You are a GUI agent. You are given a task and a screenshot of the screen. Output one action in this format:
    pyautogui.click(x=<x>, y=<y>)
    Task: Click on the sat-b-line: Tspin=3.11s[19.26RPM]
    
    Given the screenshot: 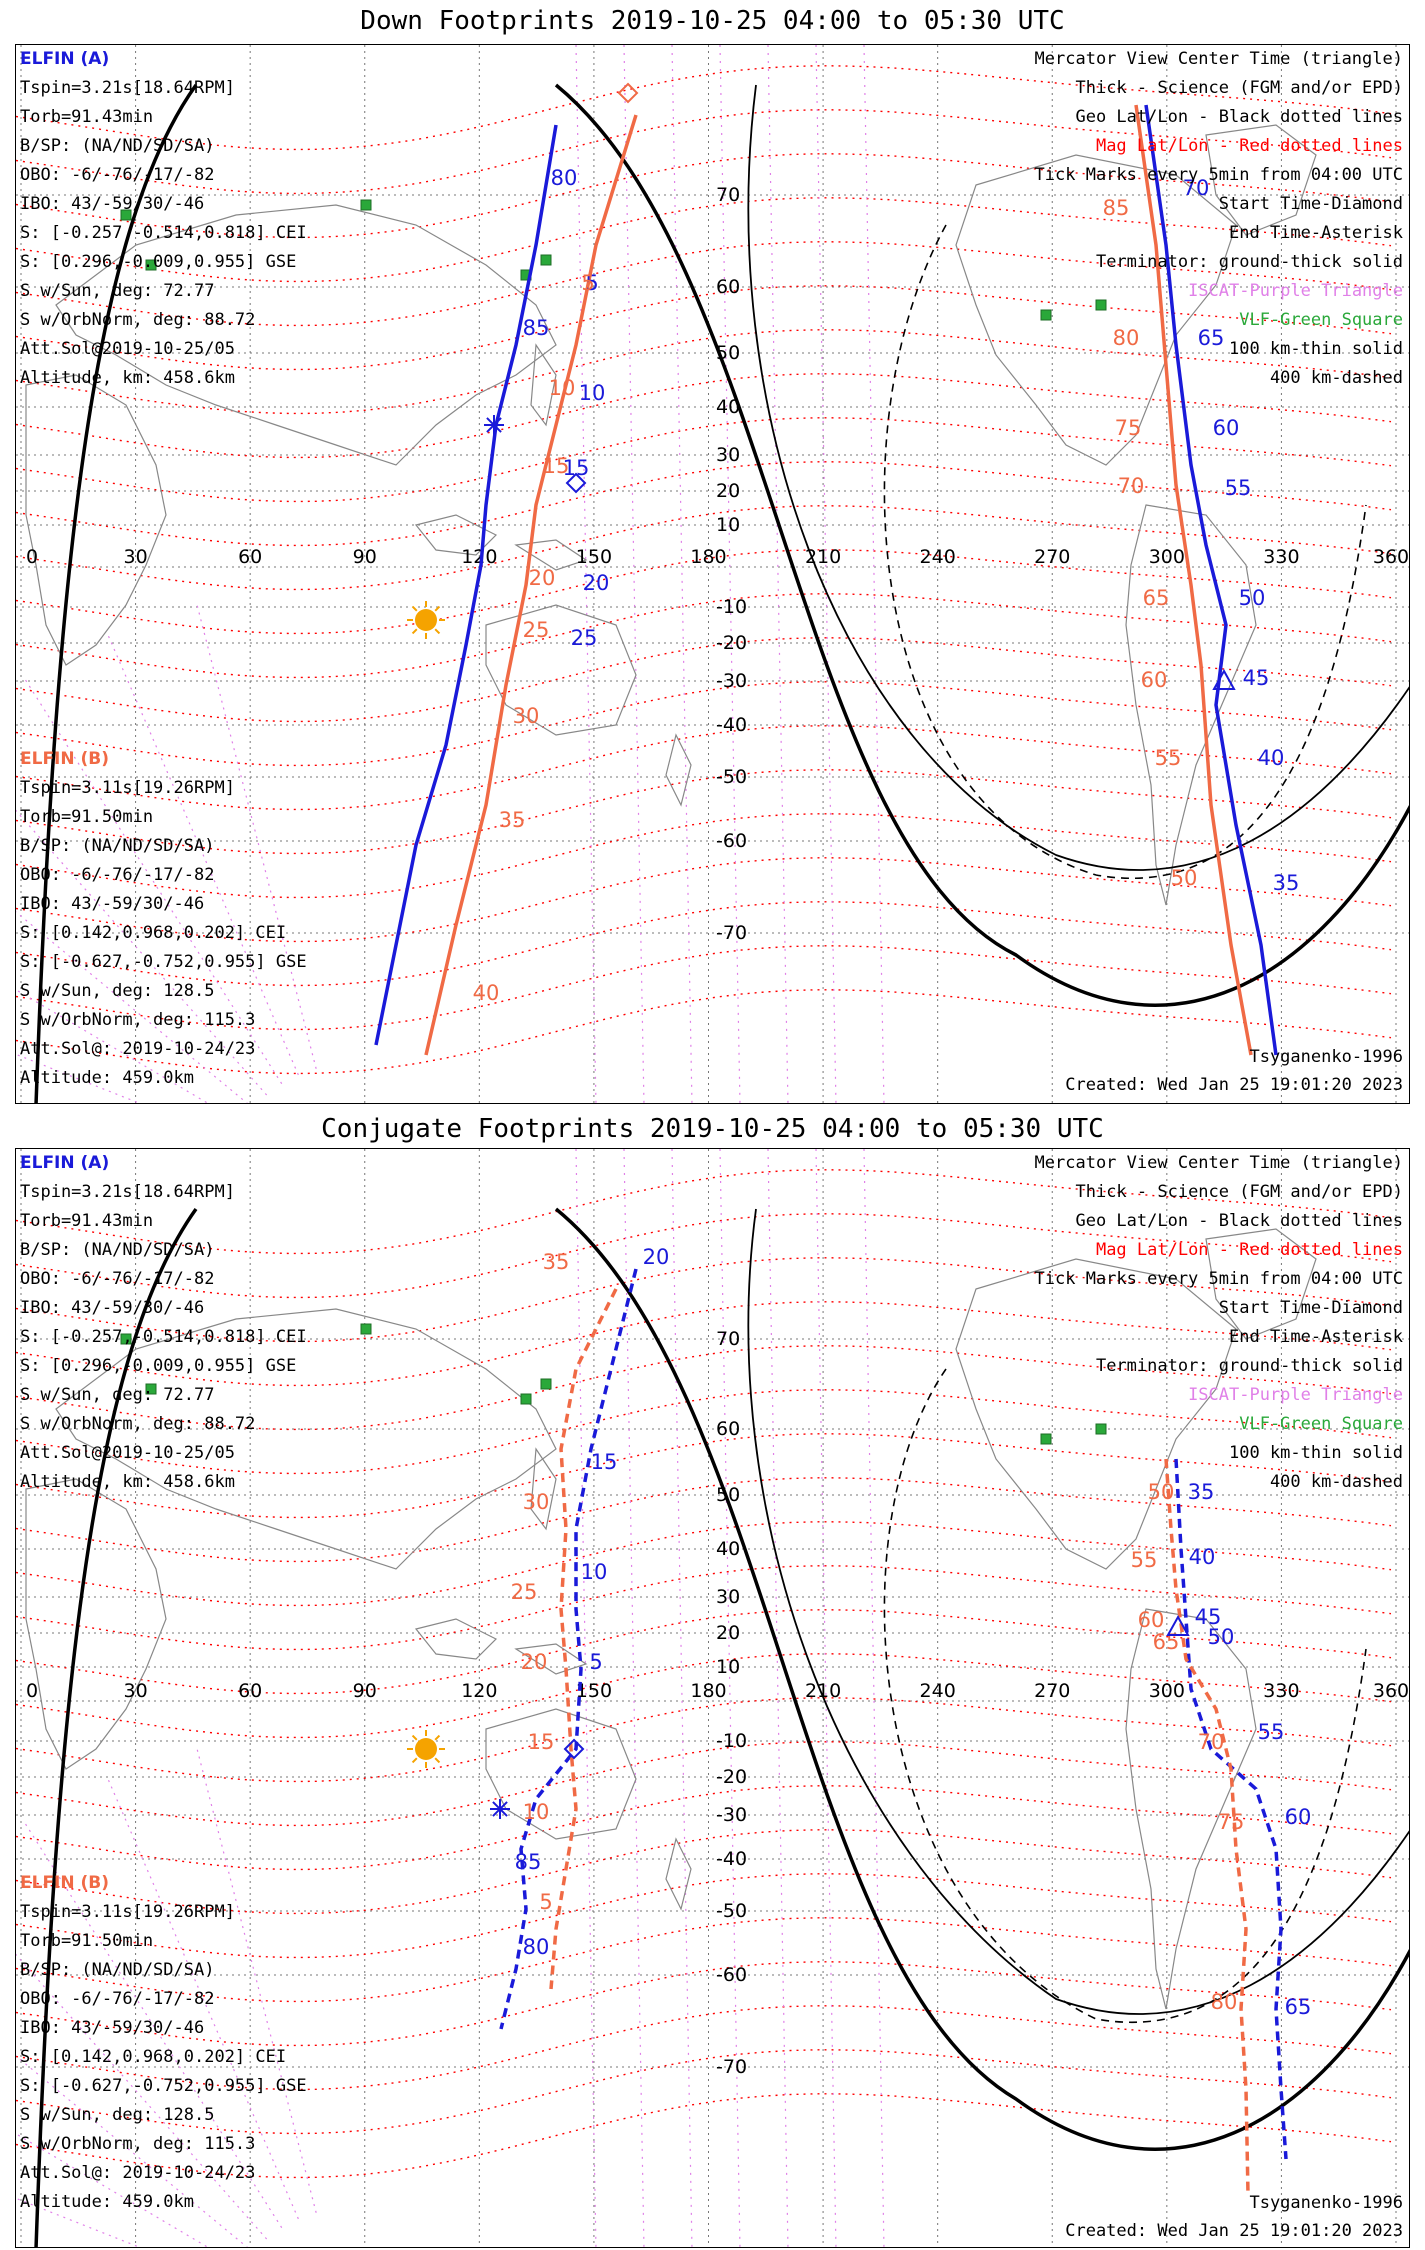 What is the action you would take?
    pyautogui.click(x=127, y=1912)
    